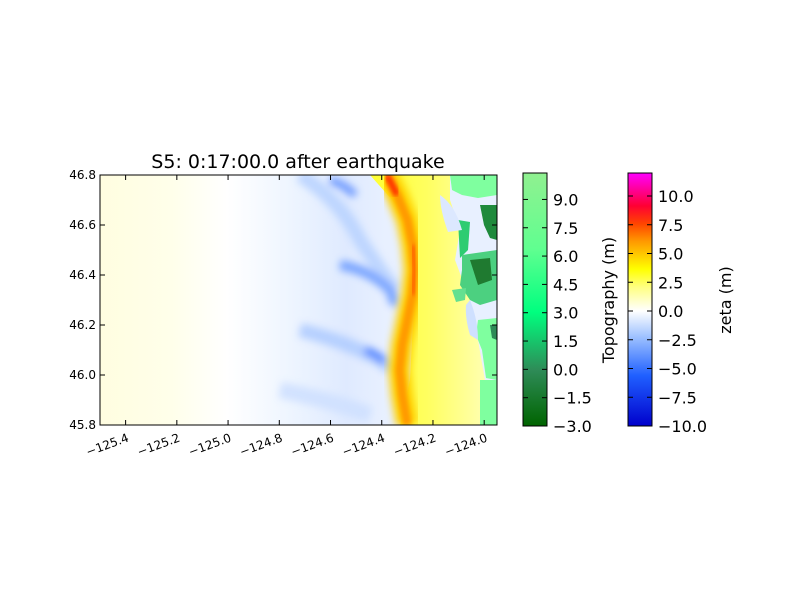 The width and height of the screenshot is (800, 600). What do you see at coordinates (565, 199) in the screenshot?
I see `colorbar-tick-label: 9.0` at bounding box center [565, 199].